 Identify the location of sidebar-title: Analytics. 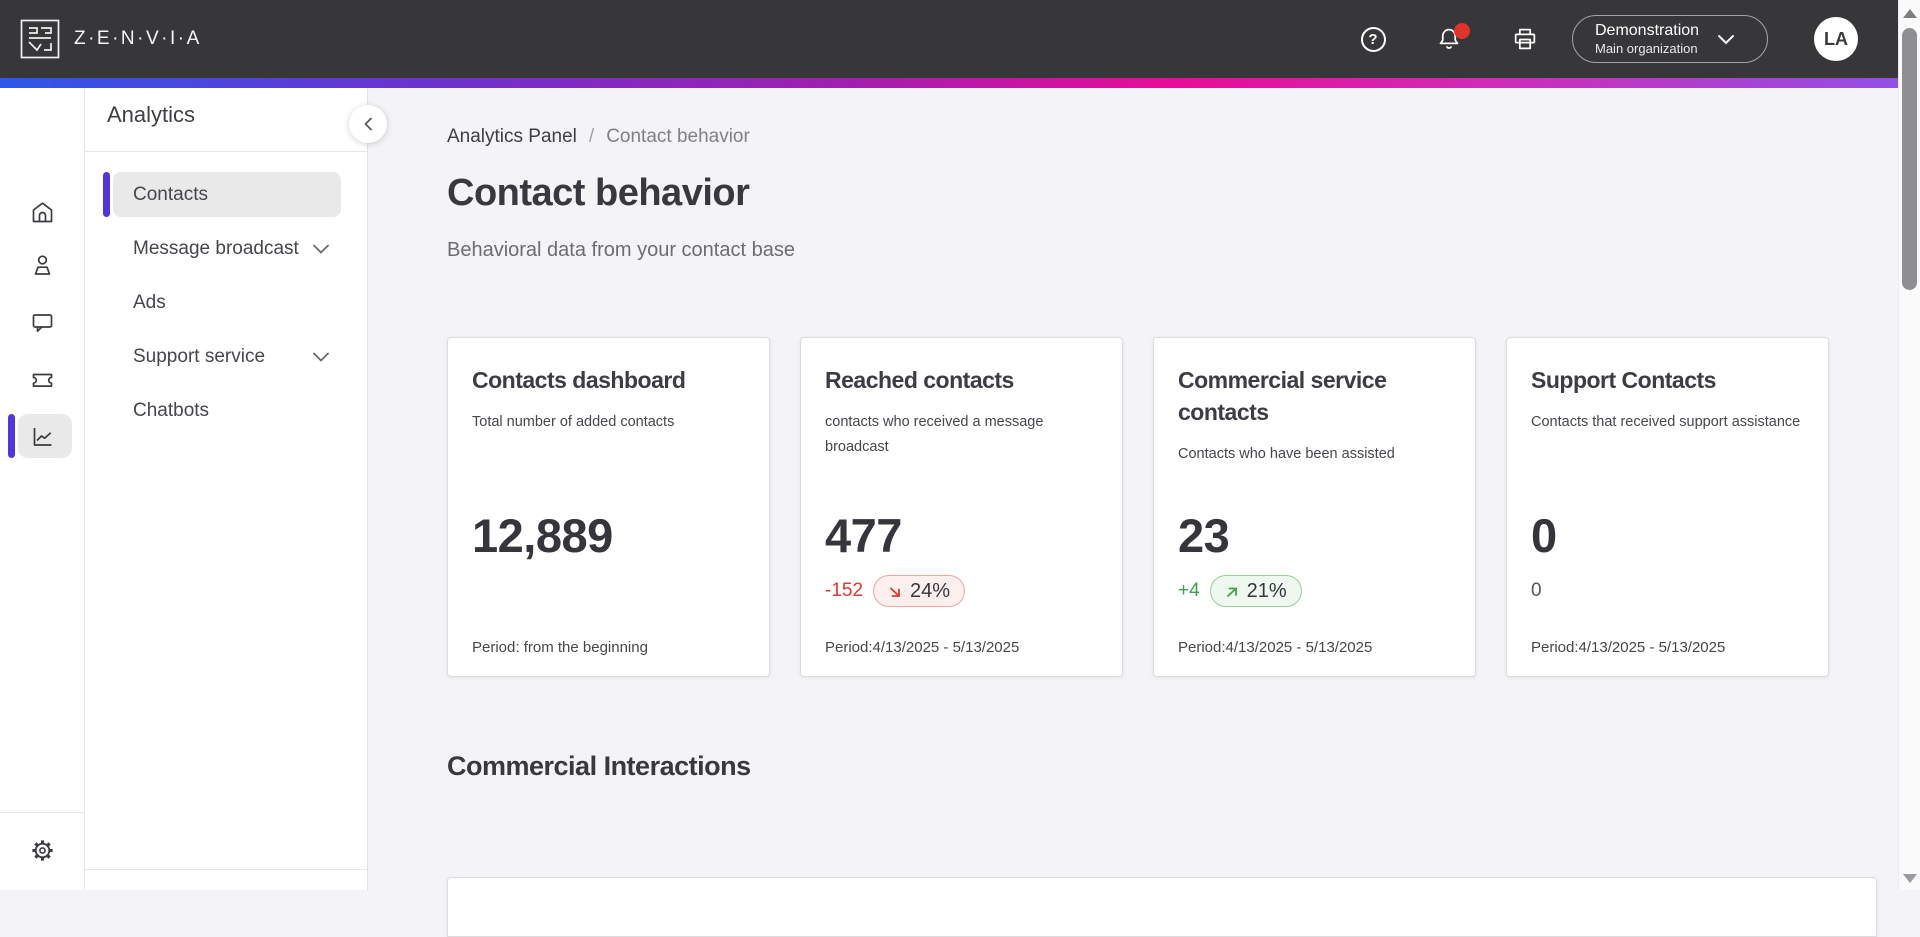
(151, 114).